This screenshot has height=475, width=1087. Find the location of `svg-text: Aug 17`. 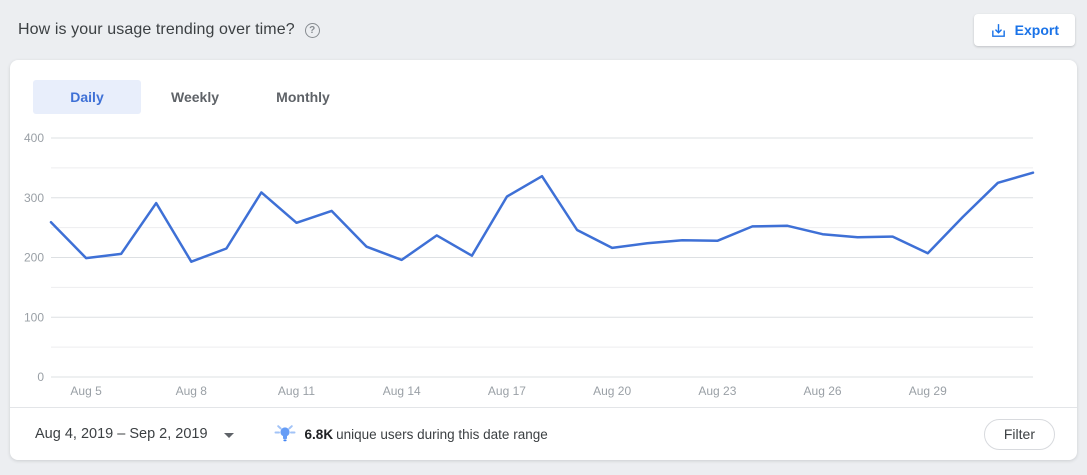

svg-text: Aug 17 is located at coordinates (507, 391).